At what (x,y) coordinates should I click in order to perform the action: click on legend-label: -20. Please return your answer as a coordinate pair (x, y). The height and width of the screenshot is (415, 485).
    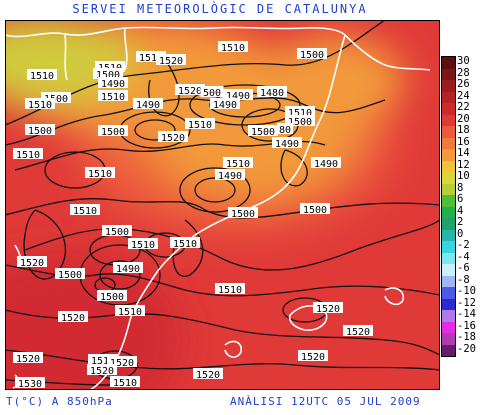
    Looking at the image, I should click on (466, 348).